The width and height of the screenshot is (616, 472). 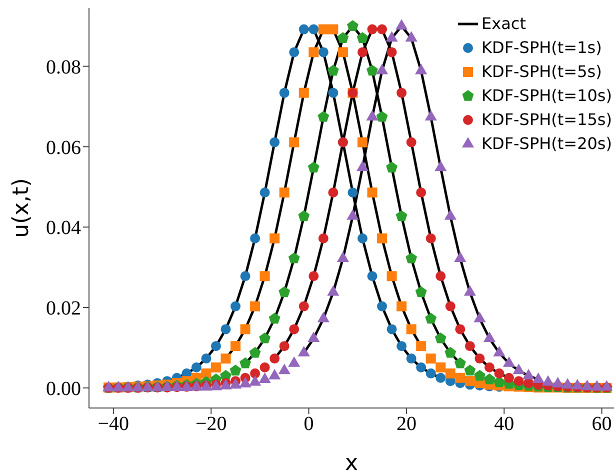 I want to click on x-tick-label: 0, so click(x=309, y=424).